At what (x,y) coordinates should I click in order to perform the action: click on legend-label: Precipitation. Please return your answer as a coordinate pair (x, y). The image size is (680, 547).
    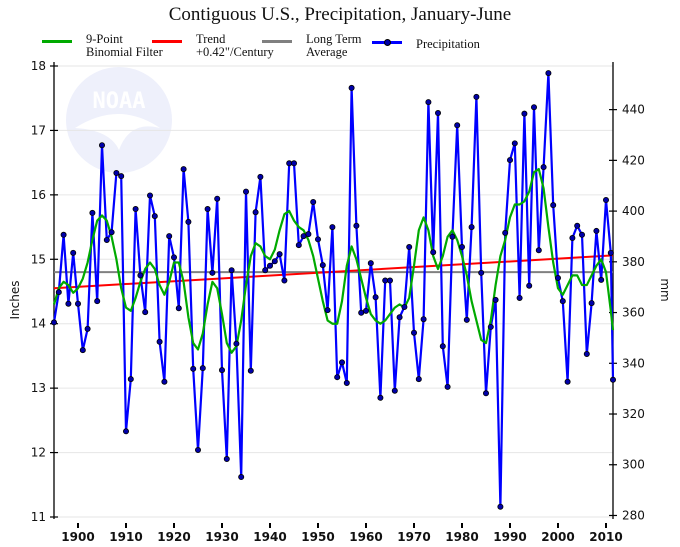
    Looking at the image, I should click on (448, 44).